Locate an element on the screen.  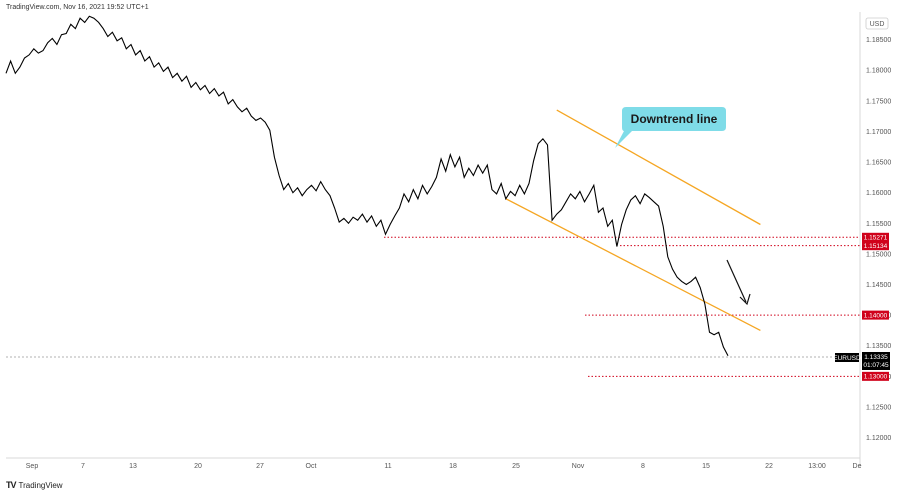
x-tick-label: Oct is located at coordinates (311, 466).